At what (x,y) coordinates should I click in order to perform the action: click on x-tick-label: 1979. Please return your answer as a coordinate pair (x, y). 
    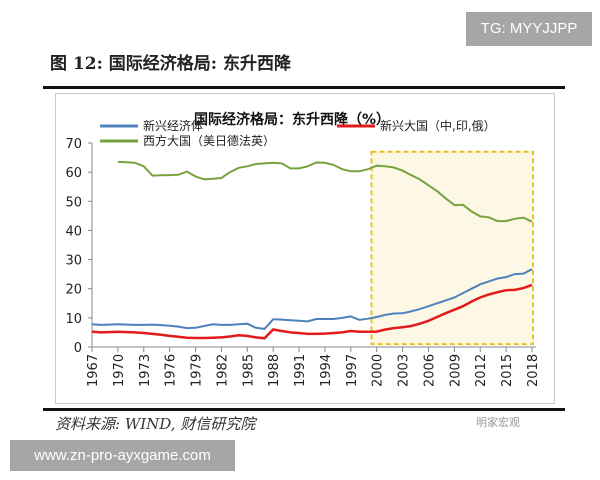
    Looking at the image, I should click on (197, 370).